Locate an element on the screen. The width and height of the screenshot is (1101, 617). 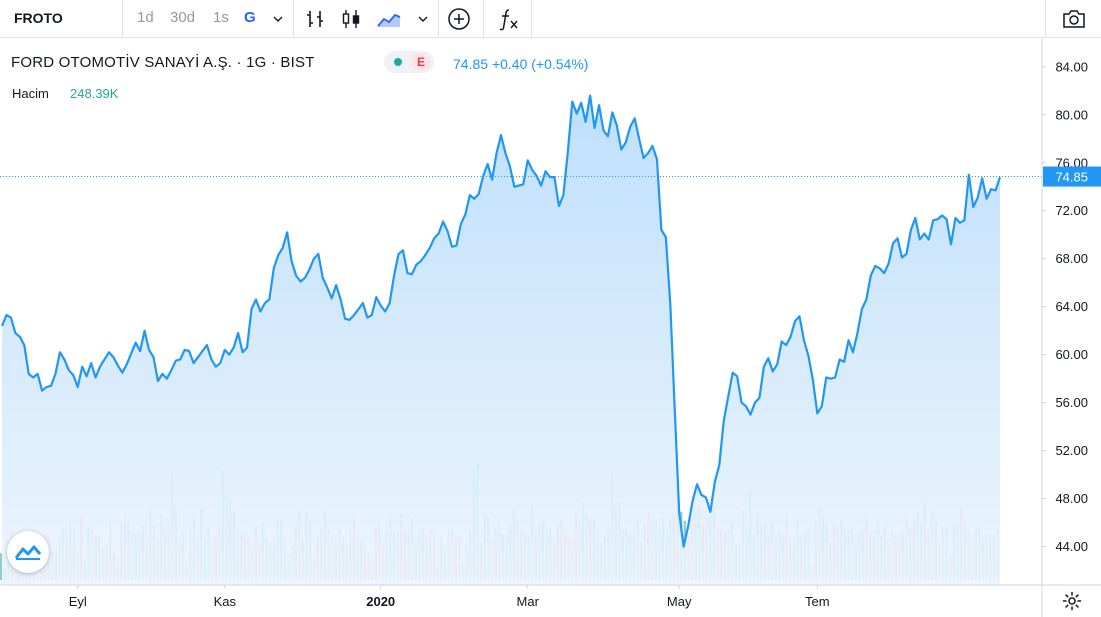
time-axis: Eyl Kas 2020 Mar May Tem is located at coordinates (449, 597).